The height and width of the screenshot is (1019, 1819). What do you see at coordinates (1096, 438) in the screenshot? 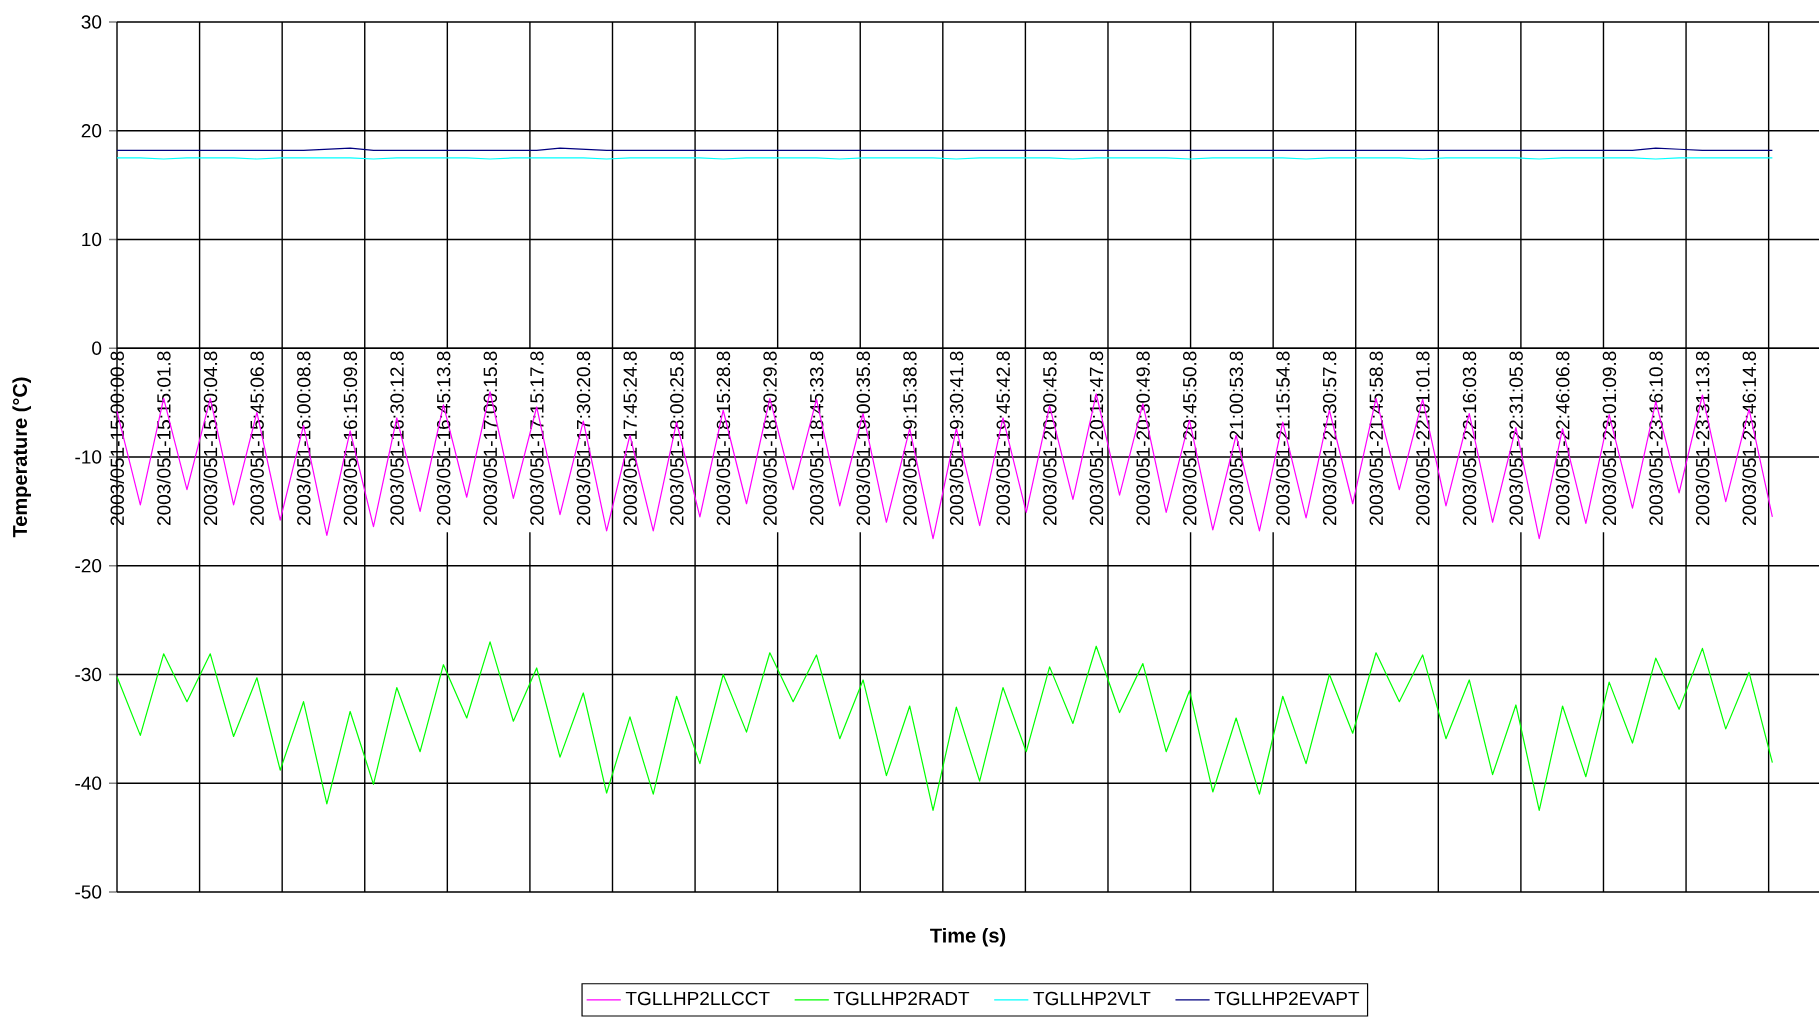
I see `x-tick-label: 2003/051-20:15:47.8` at bounding box center [1096, 438].